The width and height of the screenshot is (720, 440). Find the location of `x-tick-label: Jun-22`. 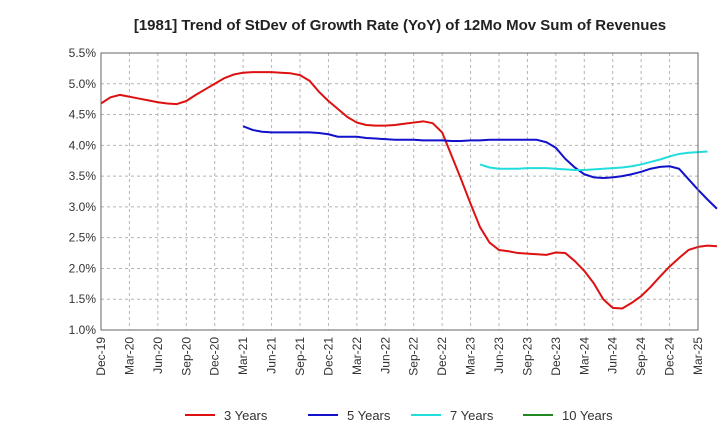

x-tick-label: Jun-22 is located at coordinates (385, 355).